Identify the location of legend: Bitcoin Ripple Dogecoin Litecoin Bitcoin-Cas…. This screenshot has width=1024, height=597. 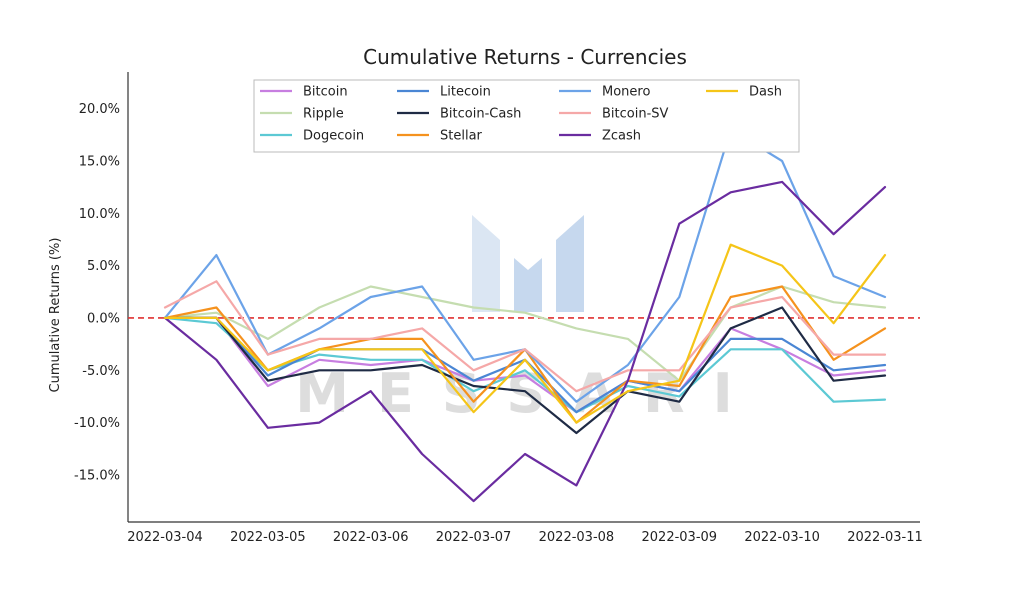
(526, 116).